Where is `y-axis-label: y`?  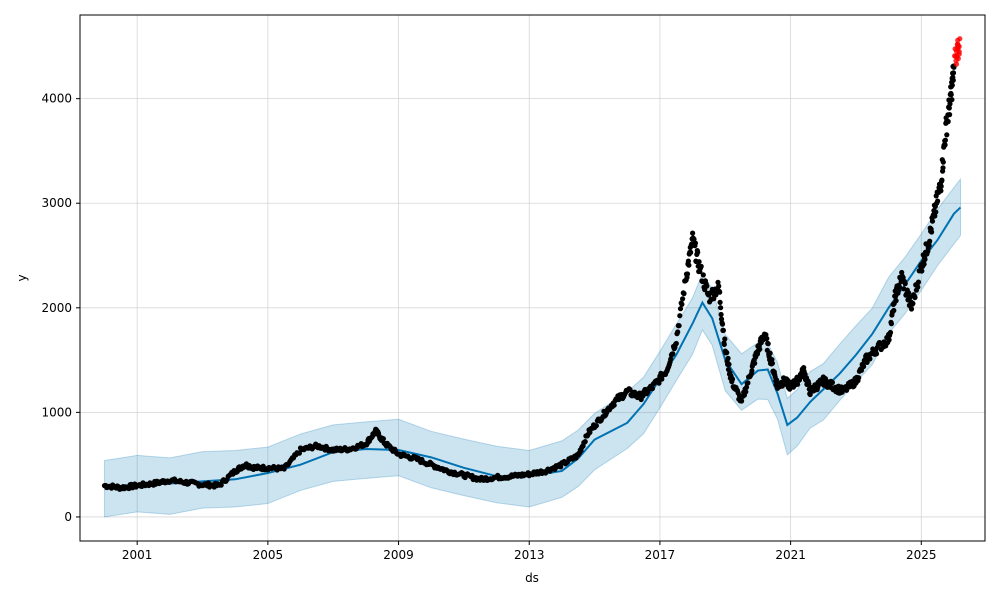 y-axis-label: y is located at coordinates (22, 277).